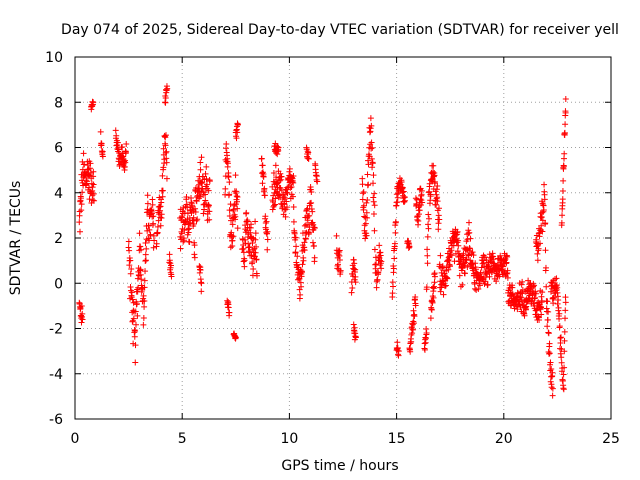 The height and width of the screenshot is (480, 640). Describe the element at coordinates (611, 439) in the screenshot. I see `x-tick-label: 25` at that location.